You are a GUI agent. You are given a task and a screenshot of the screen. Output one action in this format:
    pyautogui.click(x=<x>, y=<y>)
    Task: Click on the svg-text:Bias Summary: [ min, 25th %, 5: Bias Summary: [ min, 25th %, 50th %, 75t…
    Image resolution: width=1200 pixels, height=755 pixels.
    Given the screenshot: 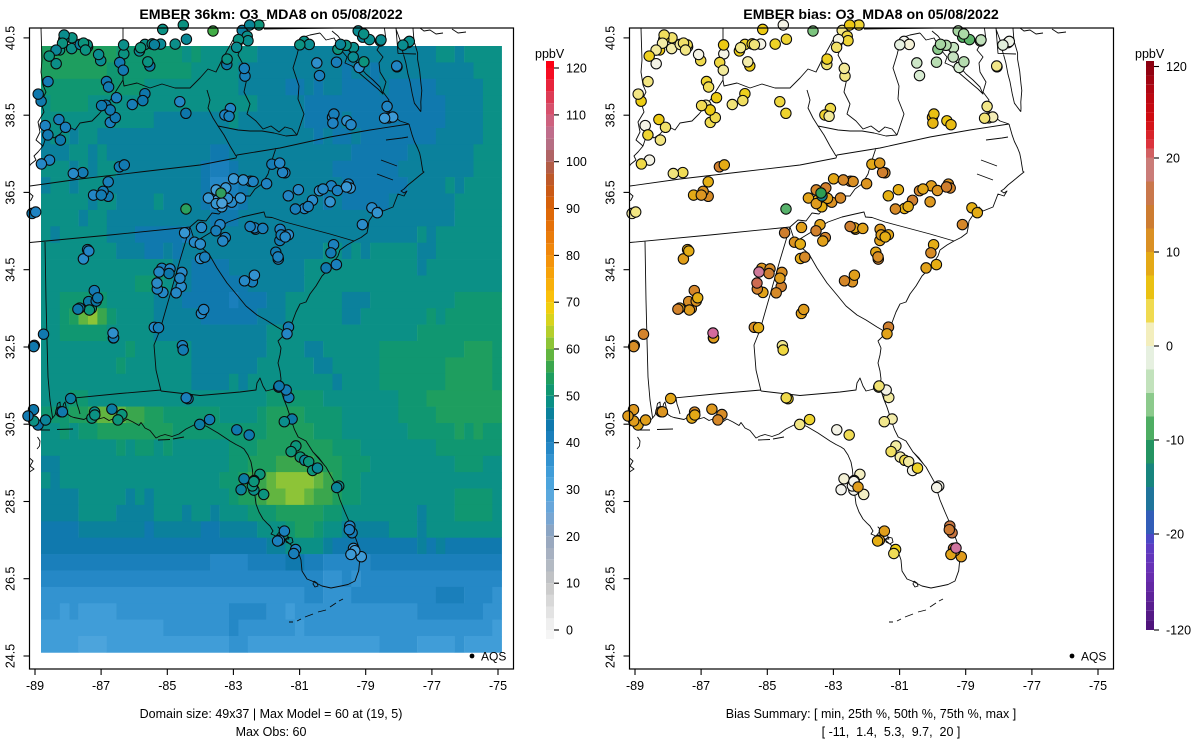 What is the action you would take?
    pyautogui.click(x=871, y=714)
    